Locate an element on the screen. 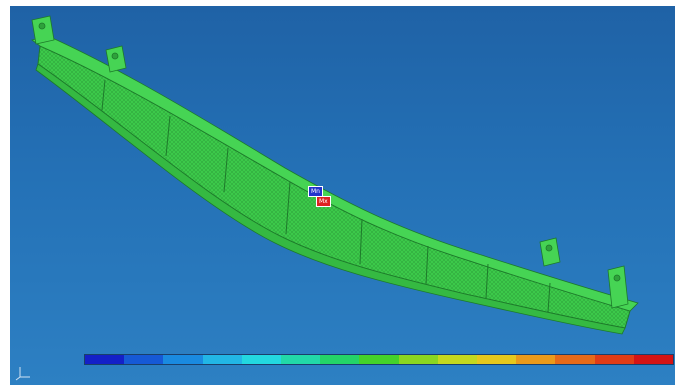 The image size is (677, 387). color-legend-bar is located at coordinates (379, 359).